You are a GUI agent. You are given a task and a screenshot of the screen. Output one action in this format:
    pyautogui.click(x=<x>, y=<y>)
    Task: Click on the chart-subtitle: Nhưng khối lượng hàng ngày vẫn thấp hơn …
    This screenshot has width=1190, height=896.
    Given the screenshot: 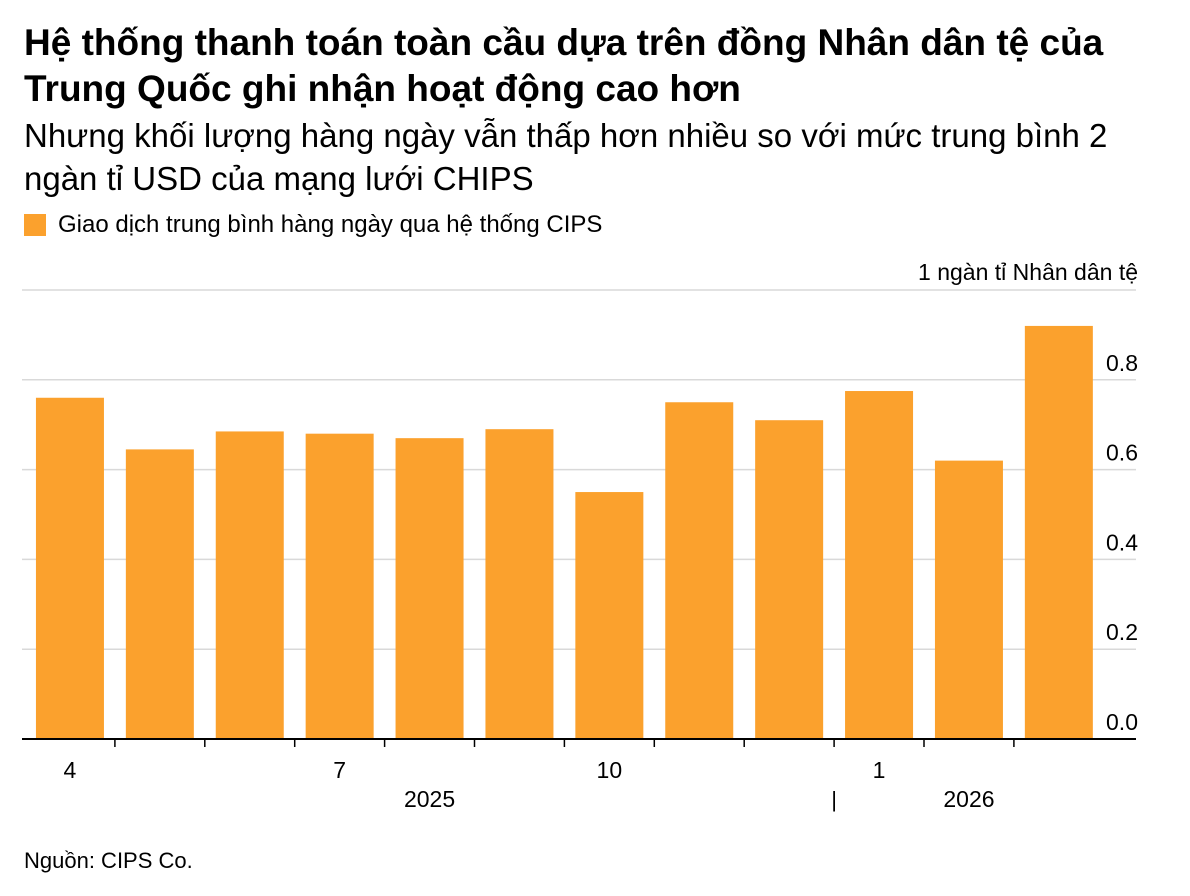 What is the action you would take?
    pyautogui.click(x=566, y=157)
    